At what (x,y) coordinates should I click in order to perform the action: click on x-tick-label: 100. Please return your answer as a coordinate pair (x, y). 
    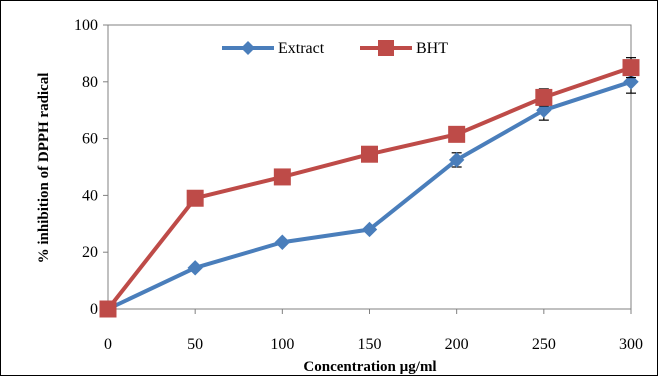
    Looking at the image, I should click on (282, 344).